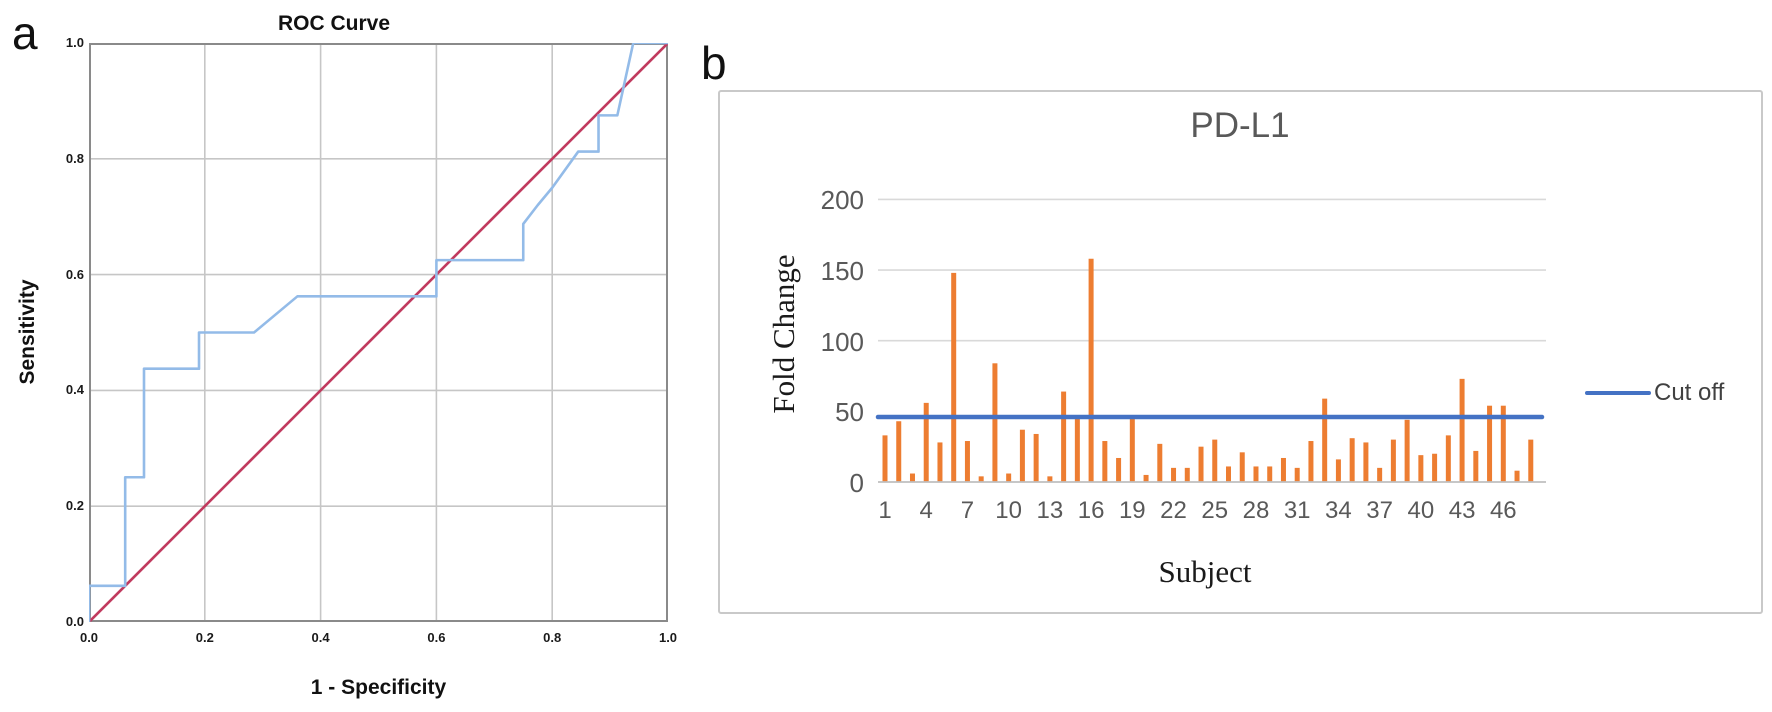 The height and width of the screenshot is (712, 1772). Describe the element at coordinates (74, 158) in the screenshot. I see `roc-y-tick: 0.8` at that location.